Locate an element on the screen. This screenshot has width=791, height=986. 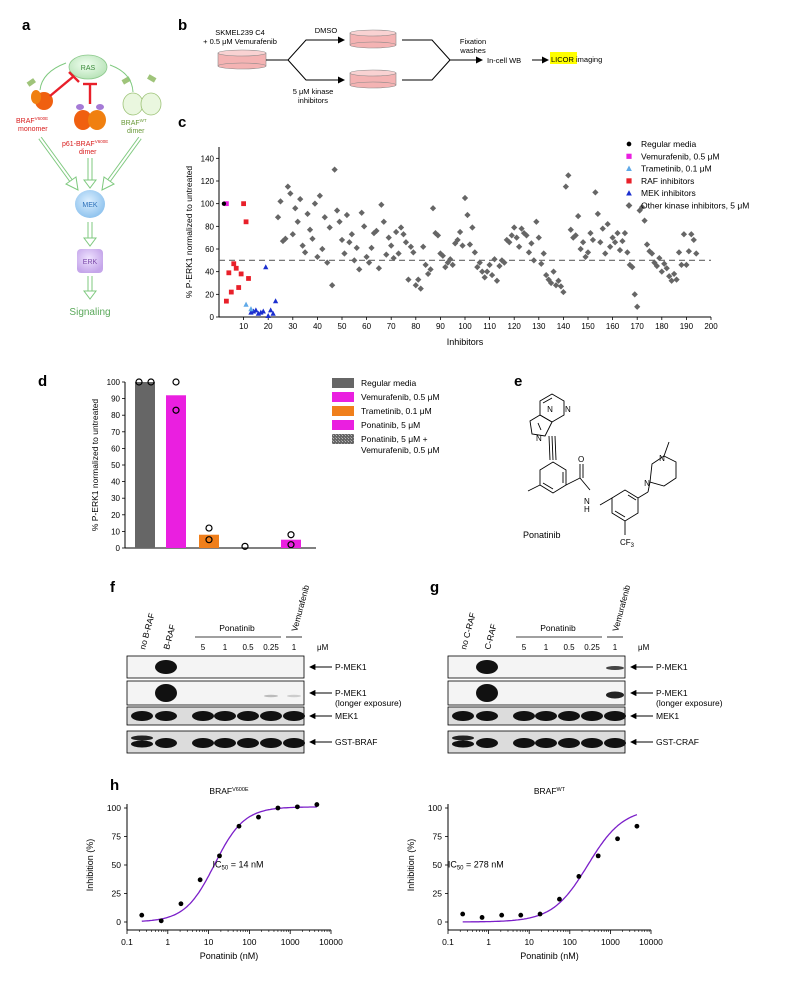
x-tick-label: 90 is located at coordinates (440, 326).